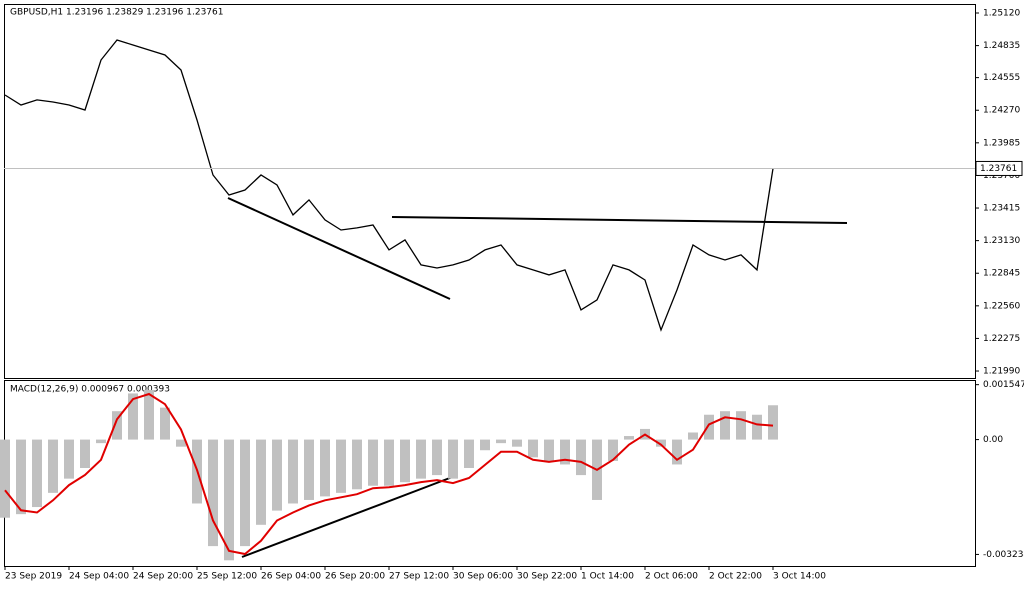 This screenshot has width=1024, height=589. Describe the element at coordinates (735, 577) in the screenshot. I see `x-tick-label: 2 Oct 22:00` at that location.